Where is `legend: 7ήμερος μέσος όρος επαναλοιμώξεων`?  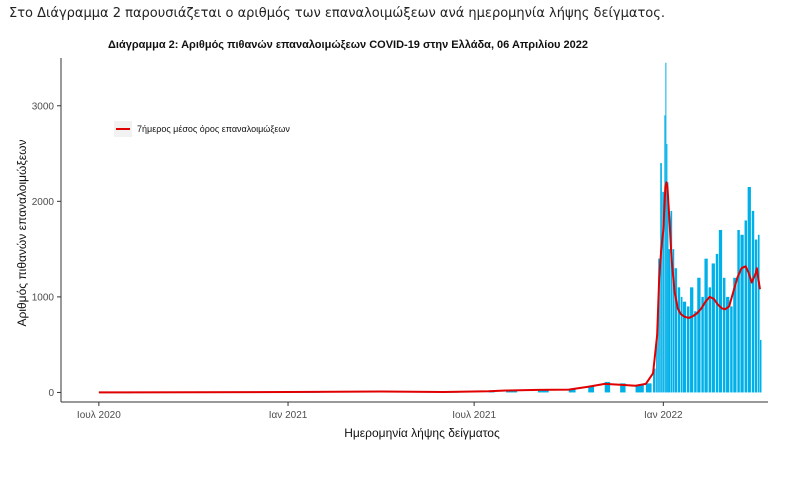
legend: 7ήμερος μέσος όρος επαναλοιμώξεων is located at coordinates (202, 129).